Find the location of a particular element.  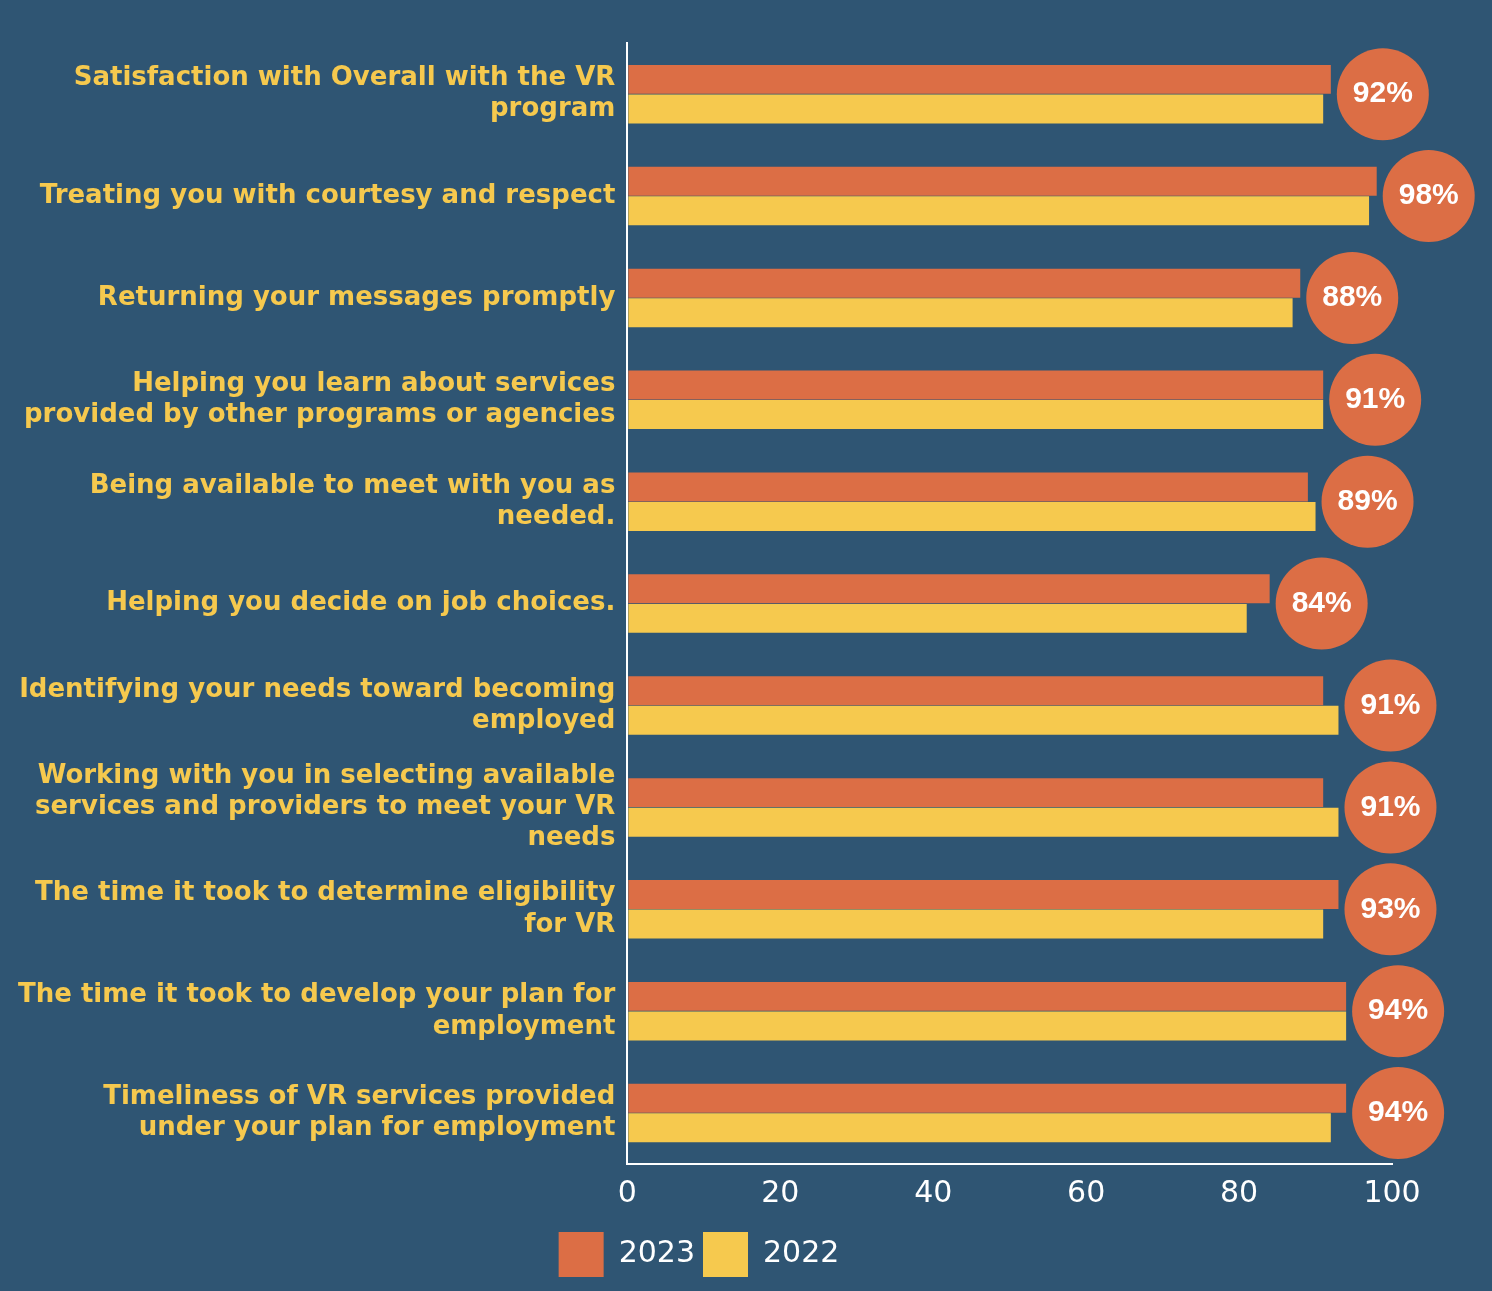

data-label: 93% is located at coordinates (1390, 907).